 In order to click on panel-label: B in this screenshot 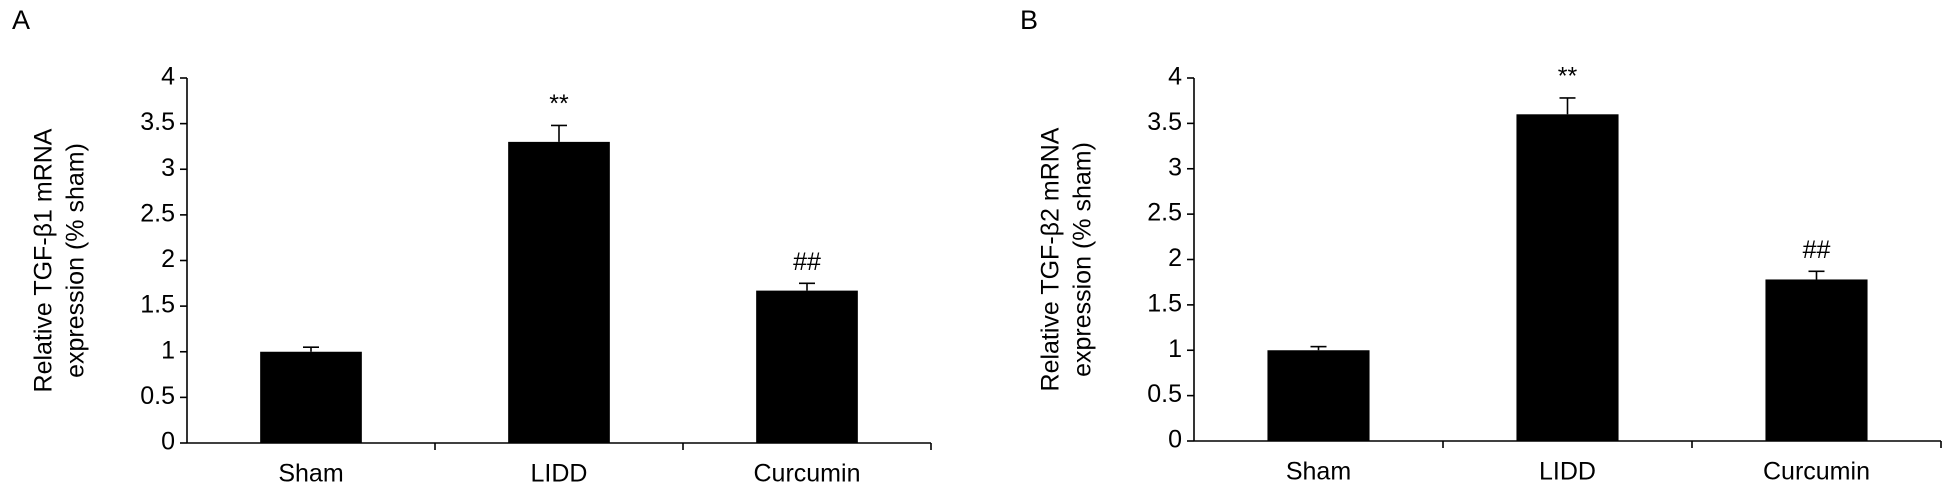, I will do `click(1029, 20)`.